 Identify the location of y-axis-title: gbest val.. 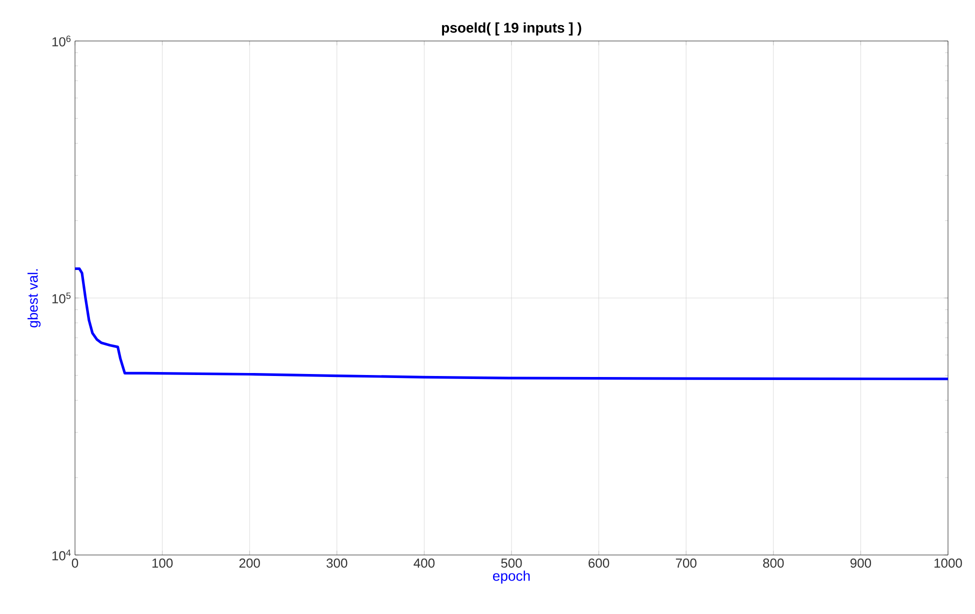
(34, 298).